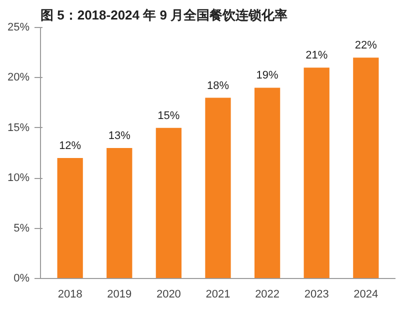  What do you see at coordinates (218, 294) in the screenshot?
I see `x-tick-label: 2021` at bounding box center [218, 294].